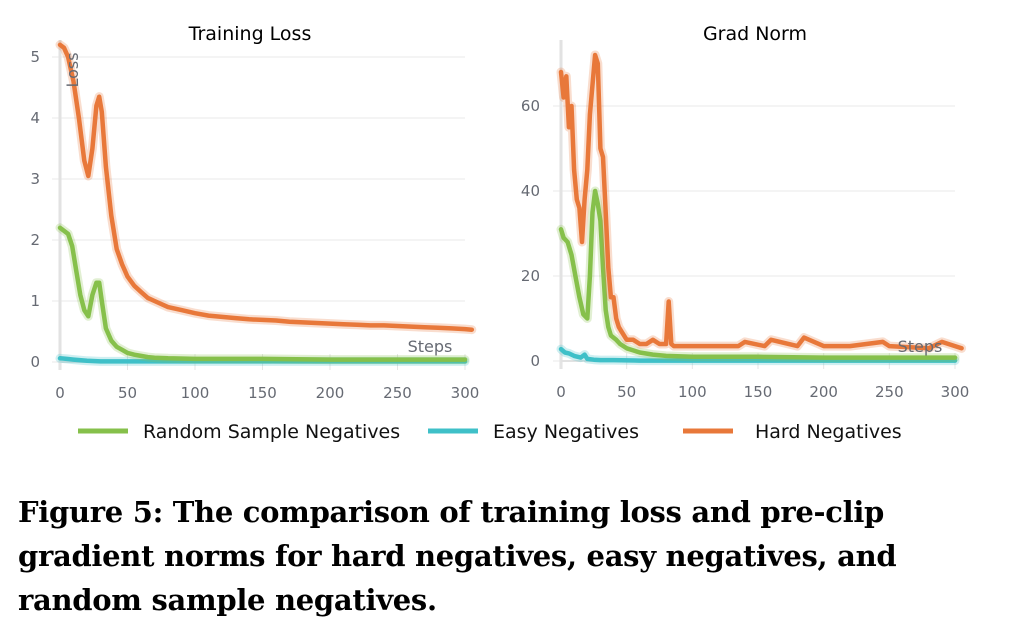 The width and height of the screenshot is (1010, 638). What do you see at coordinates (530, 276) in the screenshot?
I see `y-tick-label: 20` at bounding box center [530, 276].